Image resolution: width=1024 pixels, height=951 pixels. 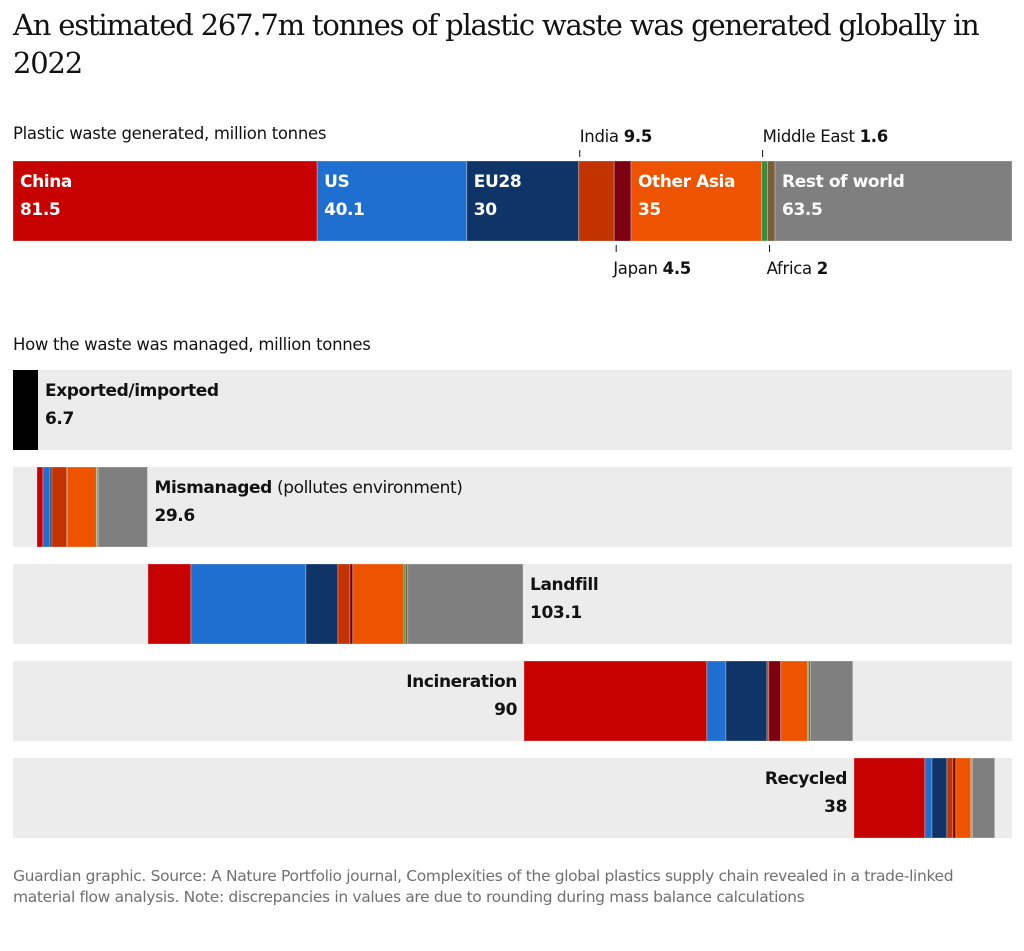 What do you see at coordinates (523, 201) in the screenshot?
I see `bar-segment-eu28` at bounding box center [523, 201].